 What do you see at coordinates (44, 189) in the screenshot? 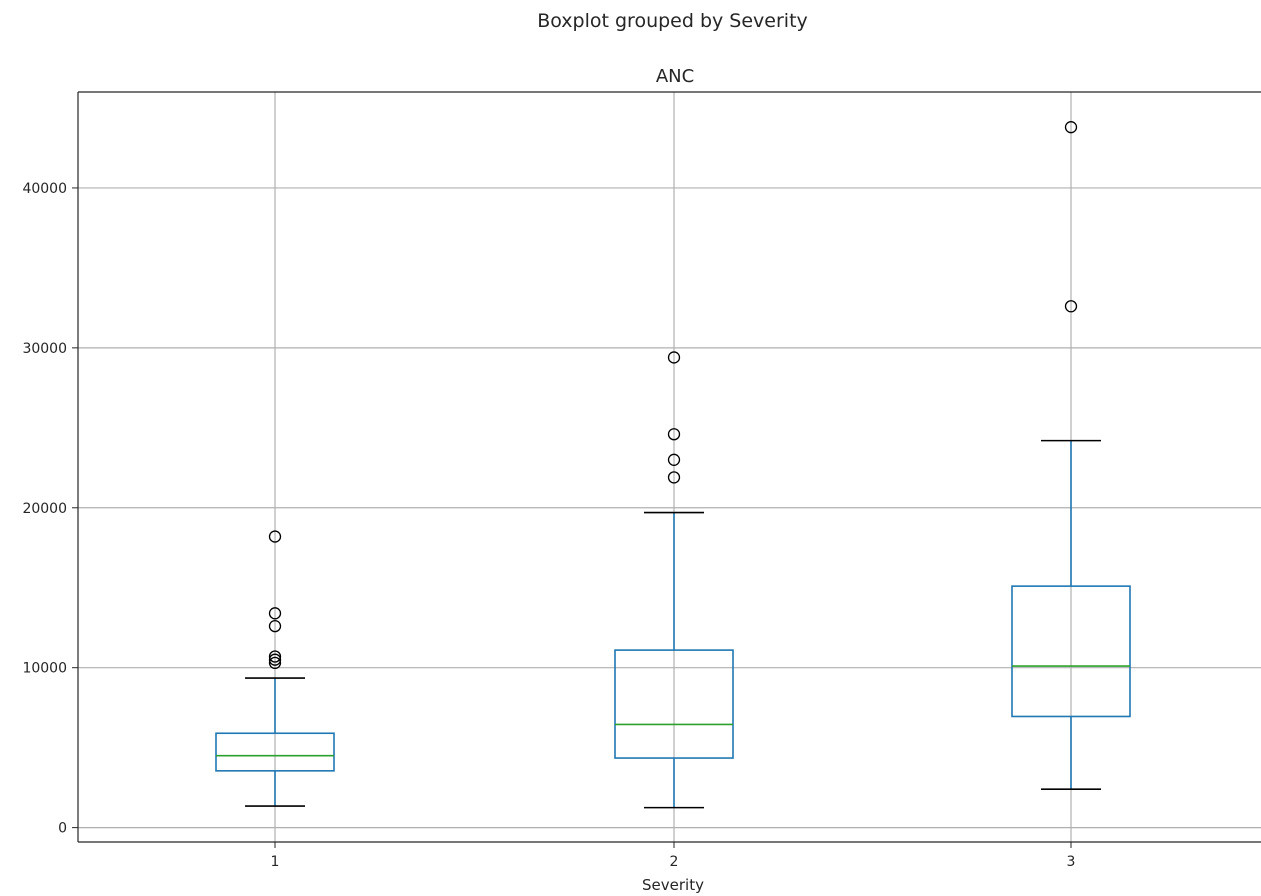
I see `y-tick-label: 40000` at bounding box center [44, 189].